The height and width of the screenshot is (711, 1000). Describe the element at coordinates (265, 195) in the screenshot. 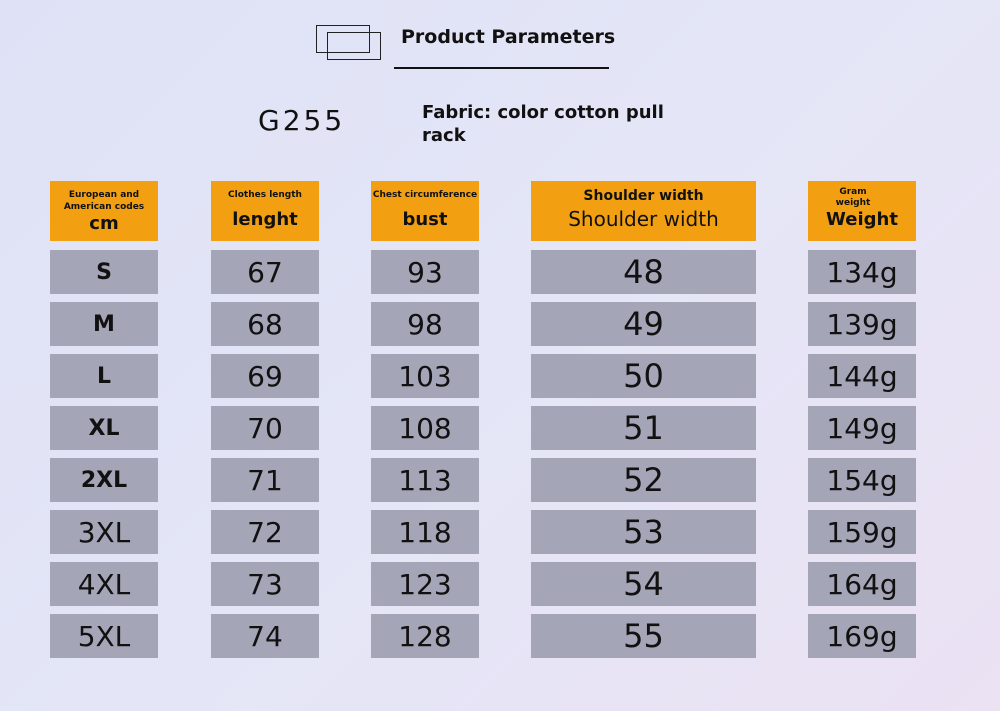

I see `column-header-sub: Clothes length` at that location.